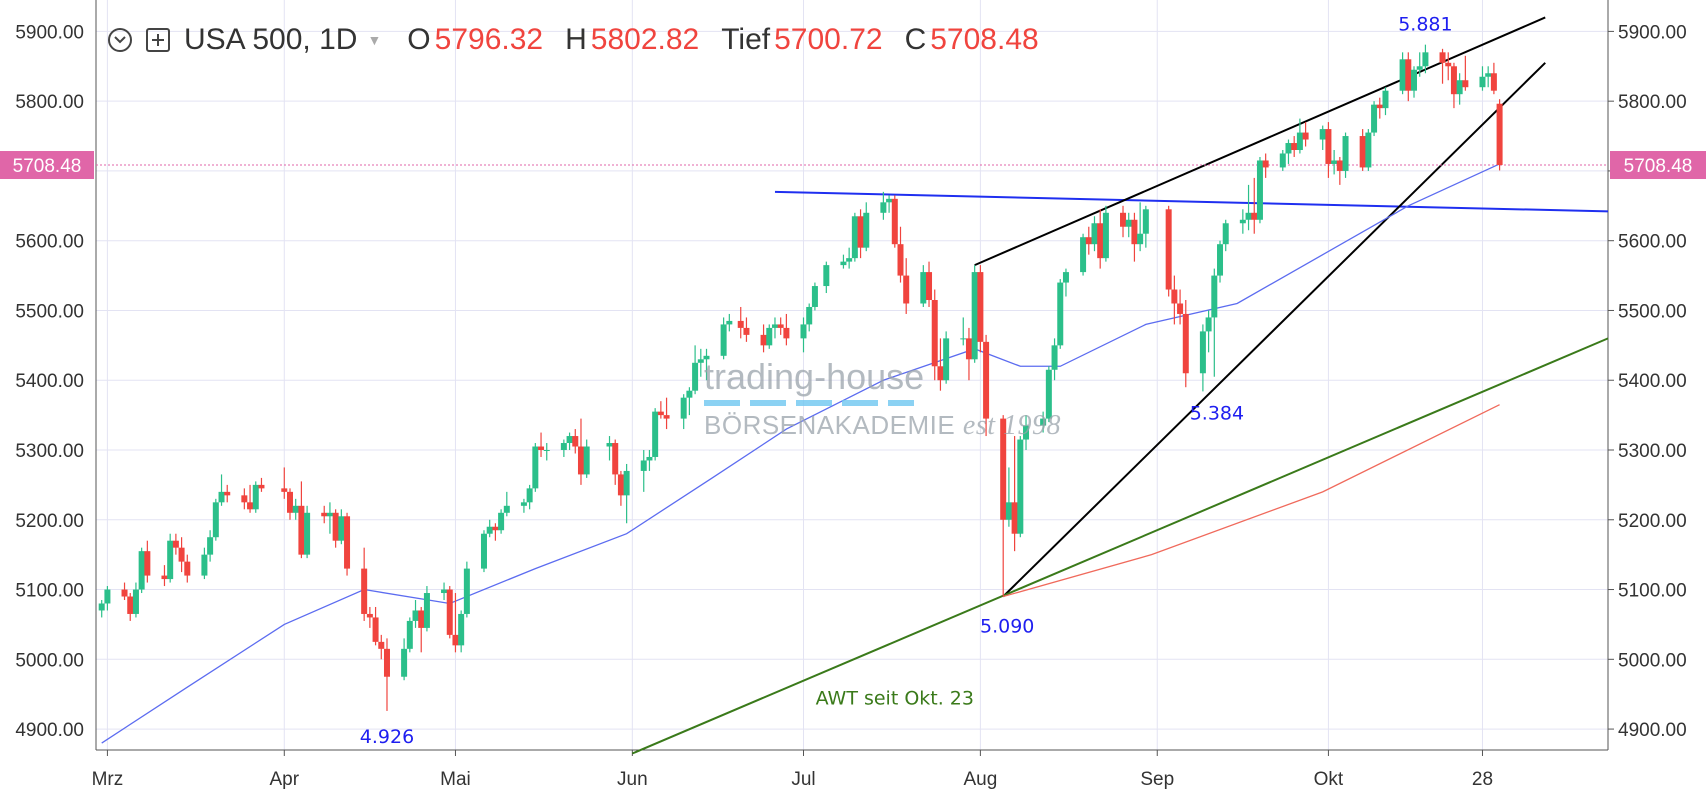  I want to click on moving-average-long, so click(1251, 501).